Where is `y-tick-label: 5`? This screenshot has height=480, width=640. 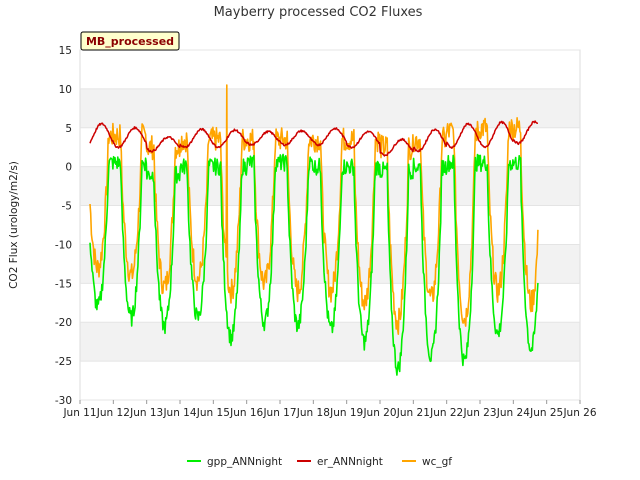 y-tick-label: 5 is located at coordinates (68, 129).